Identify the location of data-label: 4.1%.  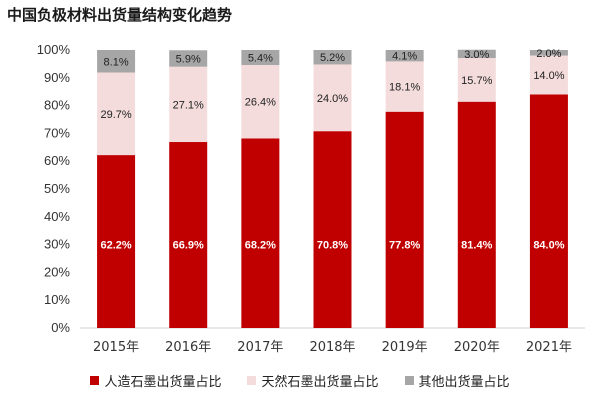
(404, 57).